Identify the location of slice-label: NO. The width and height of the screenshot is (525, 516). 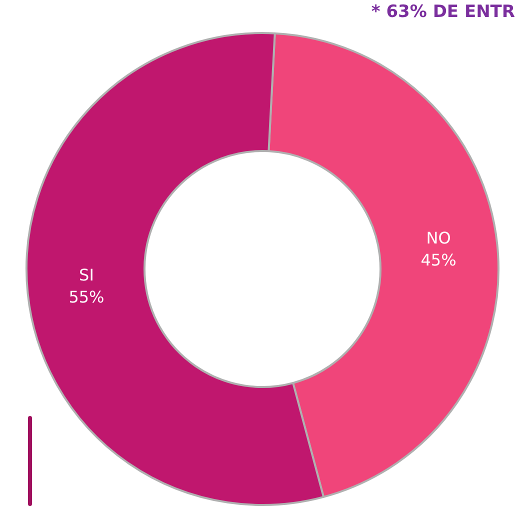
(438, 238).